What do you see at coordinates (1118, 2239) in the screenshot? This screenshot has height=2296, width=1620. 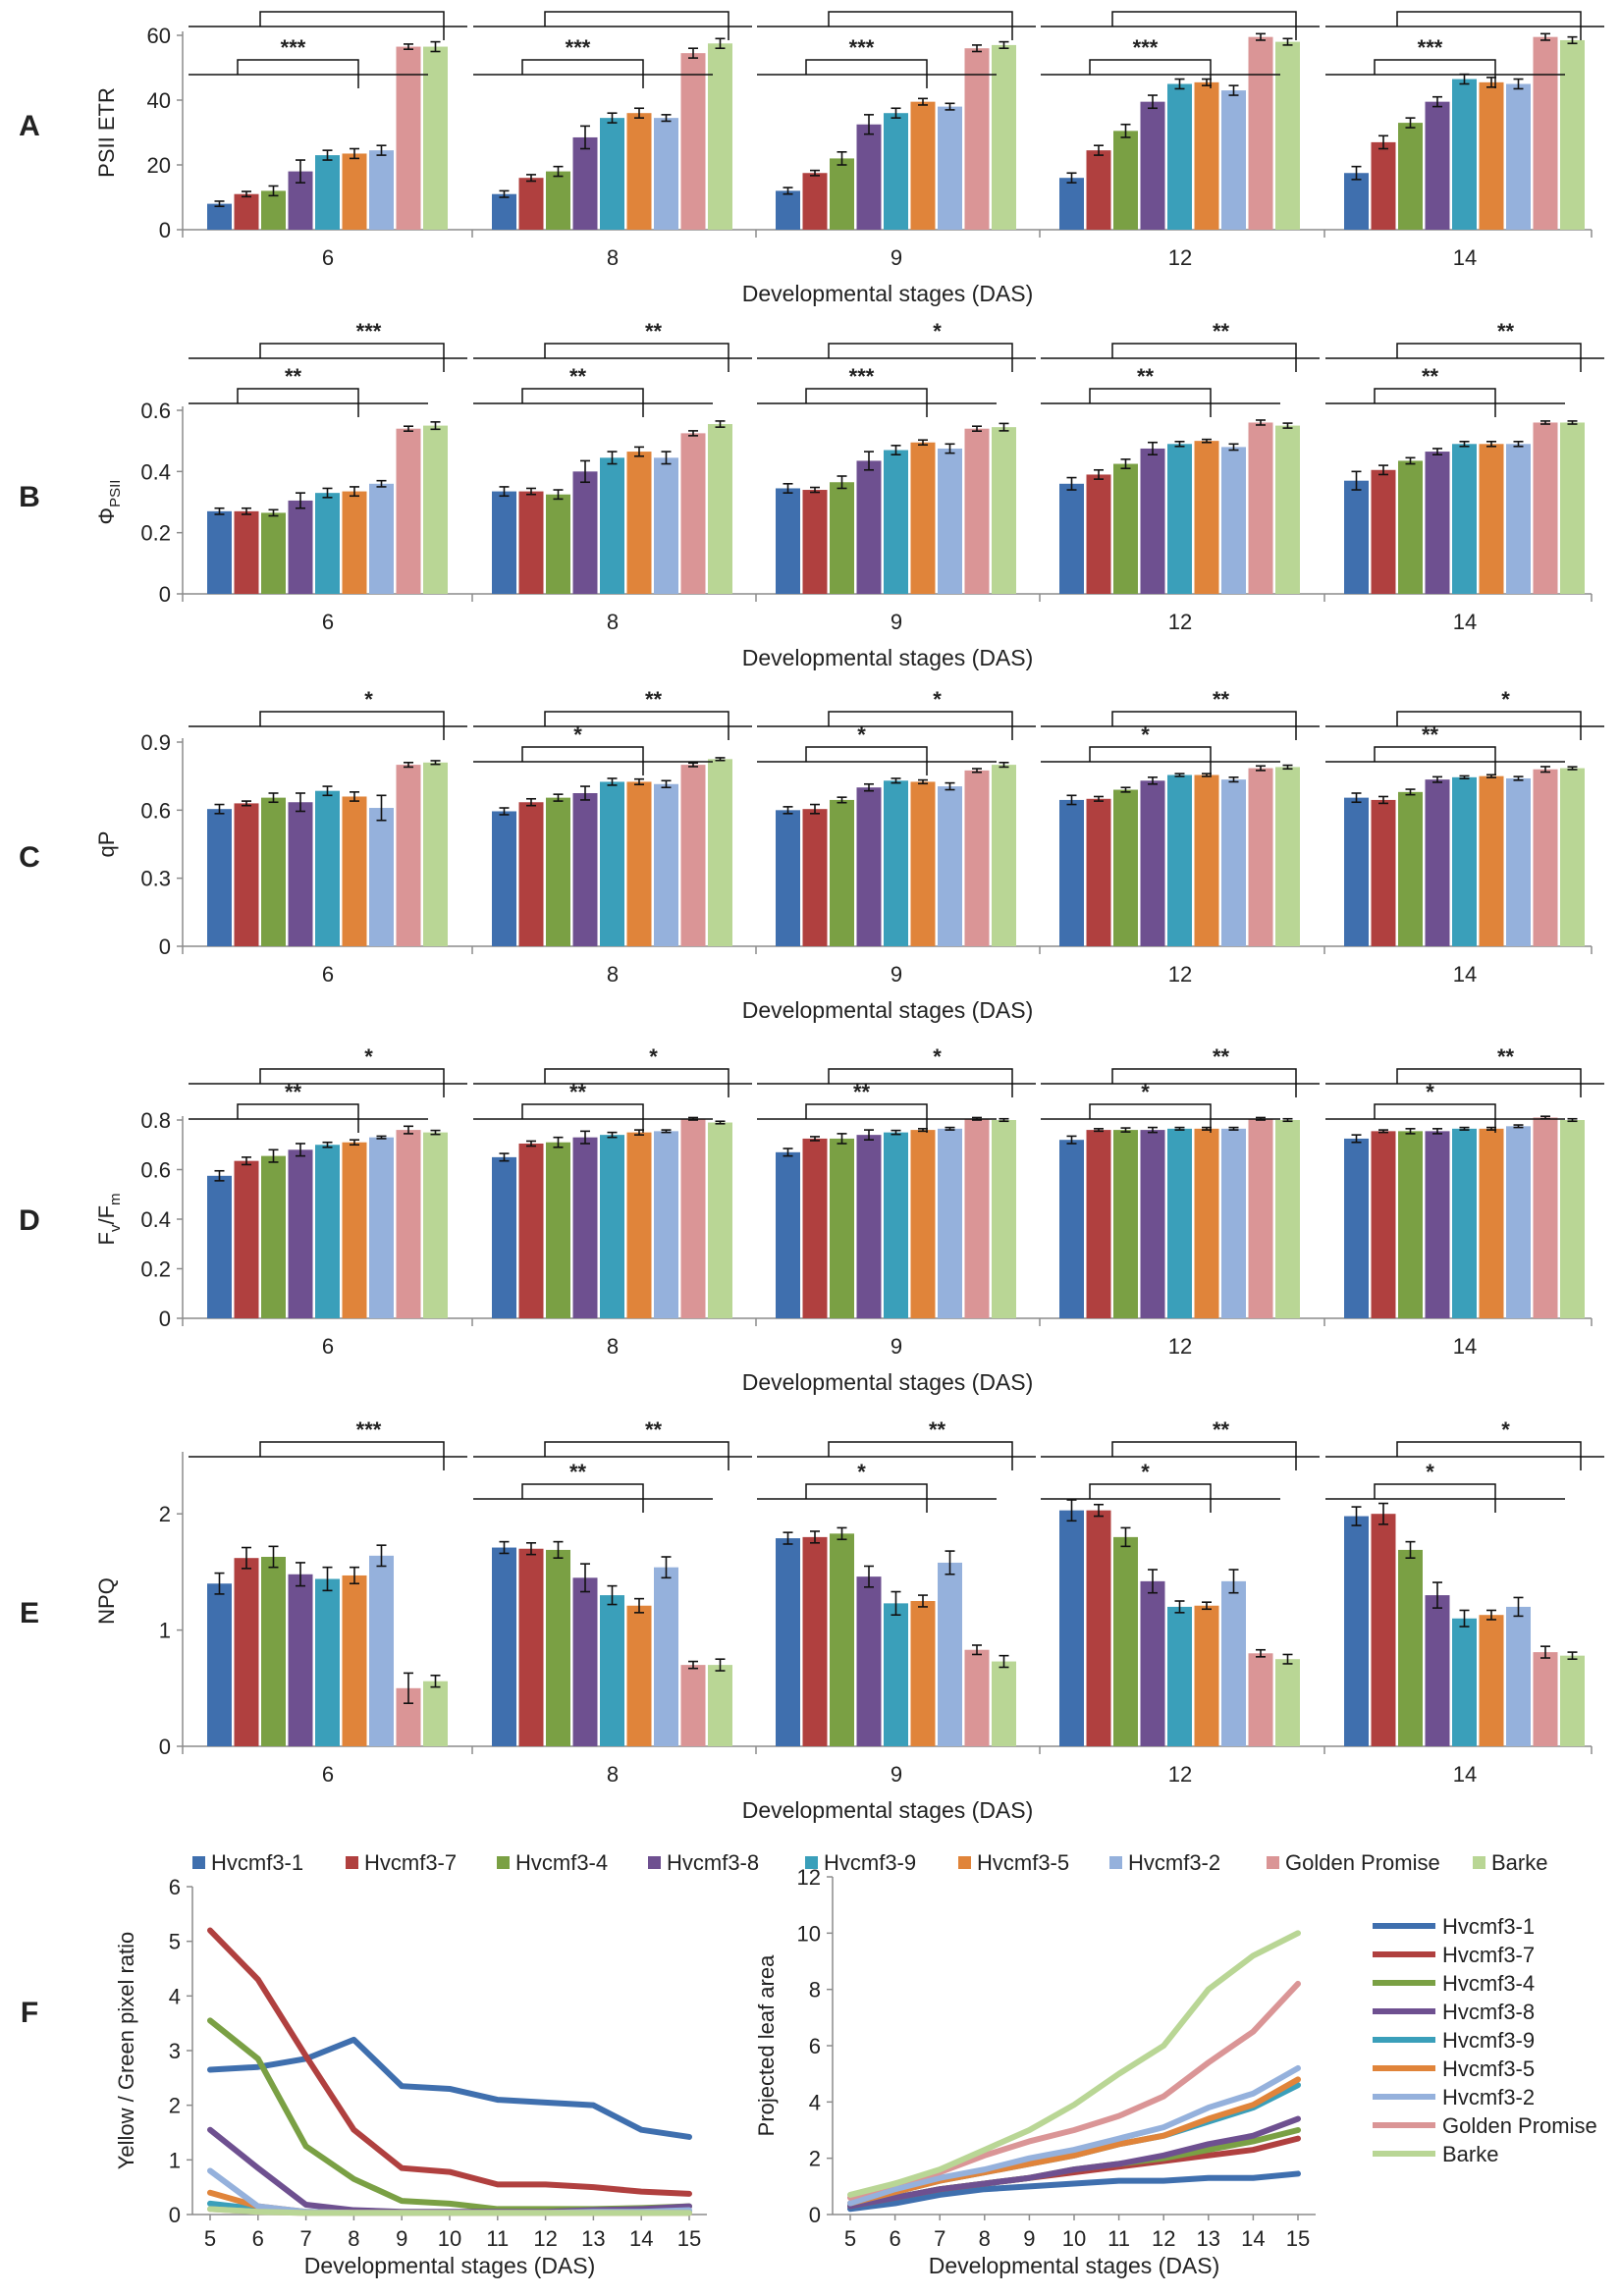 I see `panel-f-area-x-tick-label: 11` at bounding box center [1118, 2239].